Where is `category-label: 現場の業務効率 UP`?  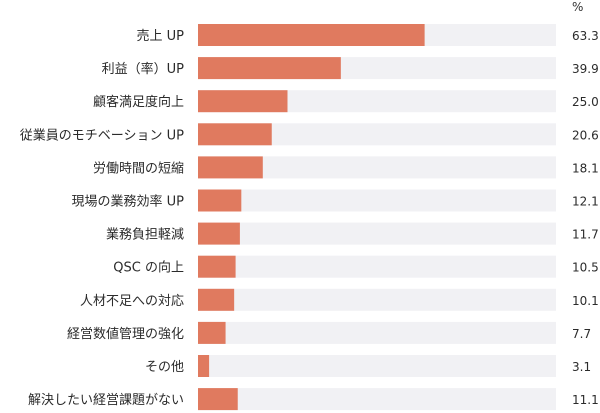
category-label: 現場の業務効率 UP is located at coordinates (128, 202).